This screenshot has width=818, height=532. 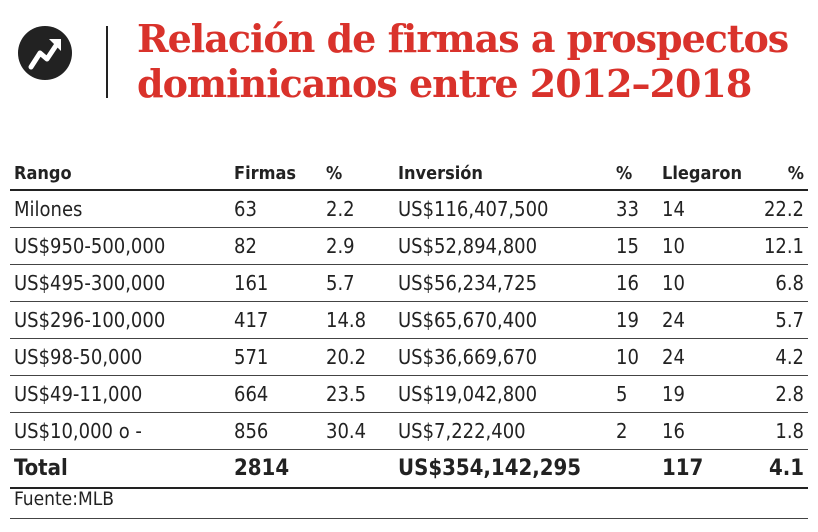 I want to click on cell-inversion: US$7,222,400, so click(x=503, y=431).